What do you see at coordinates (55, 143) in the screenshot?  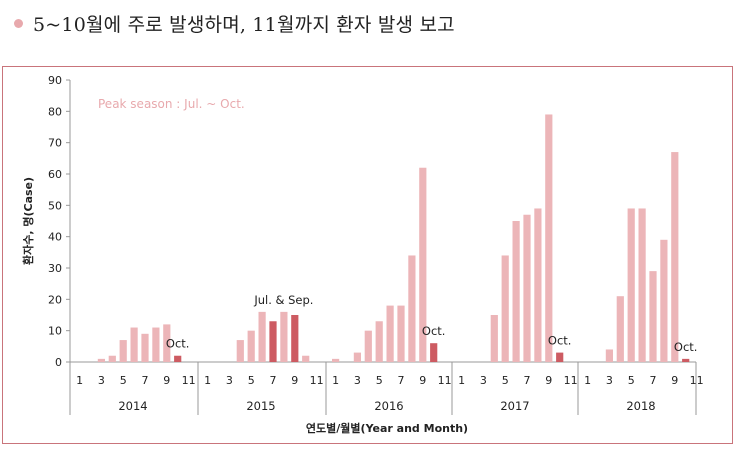 I see `y-tick-label: 70` at bounding box center [55, 143].